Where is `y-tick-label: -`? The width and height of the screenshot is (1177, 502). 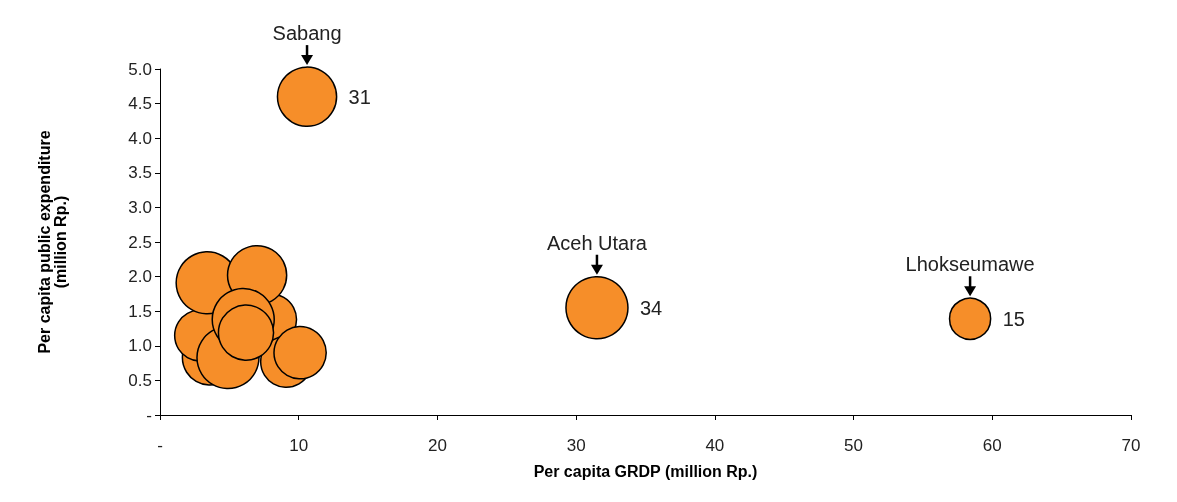 y-tick-label: - is located at coordinates (149, 415).